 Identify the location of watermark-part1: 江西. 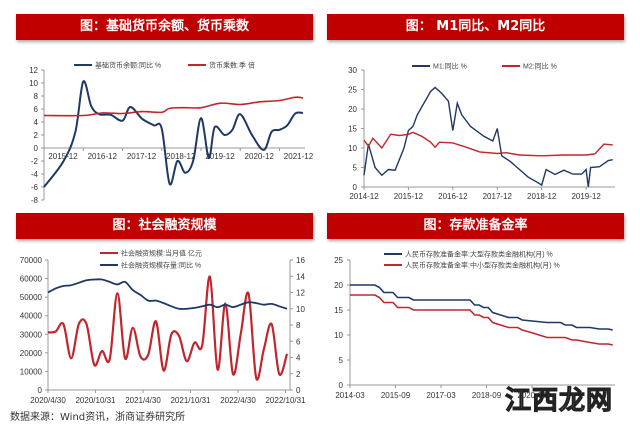
(532, 401).